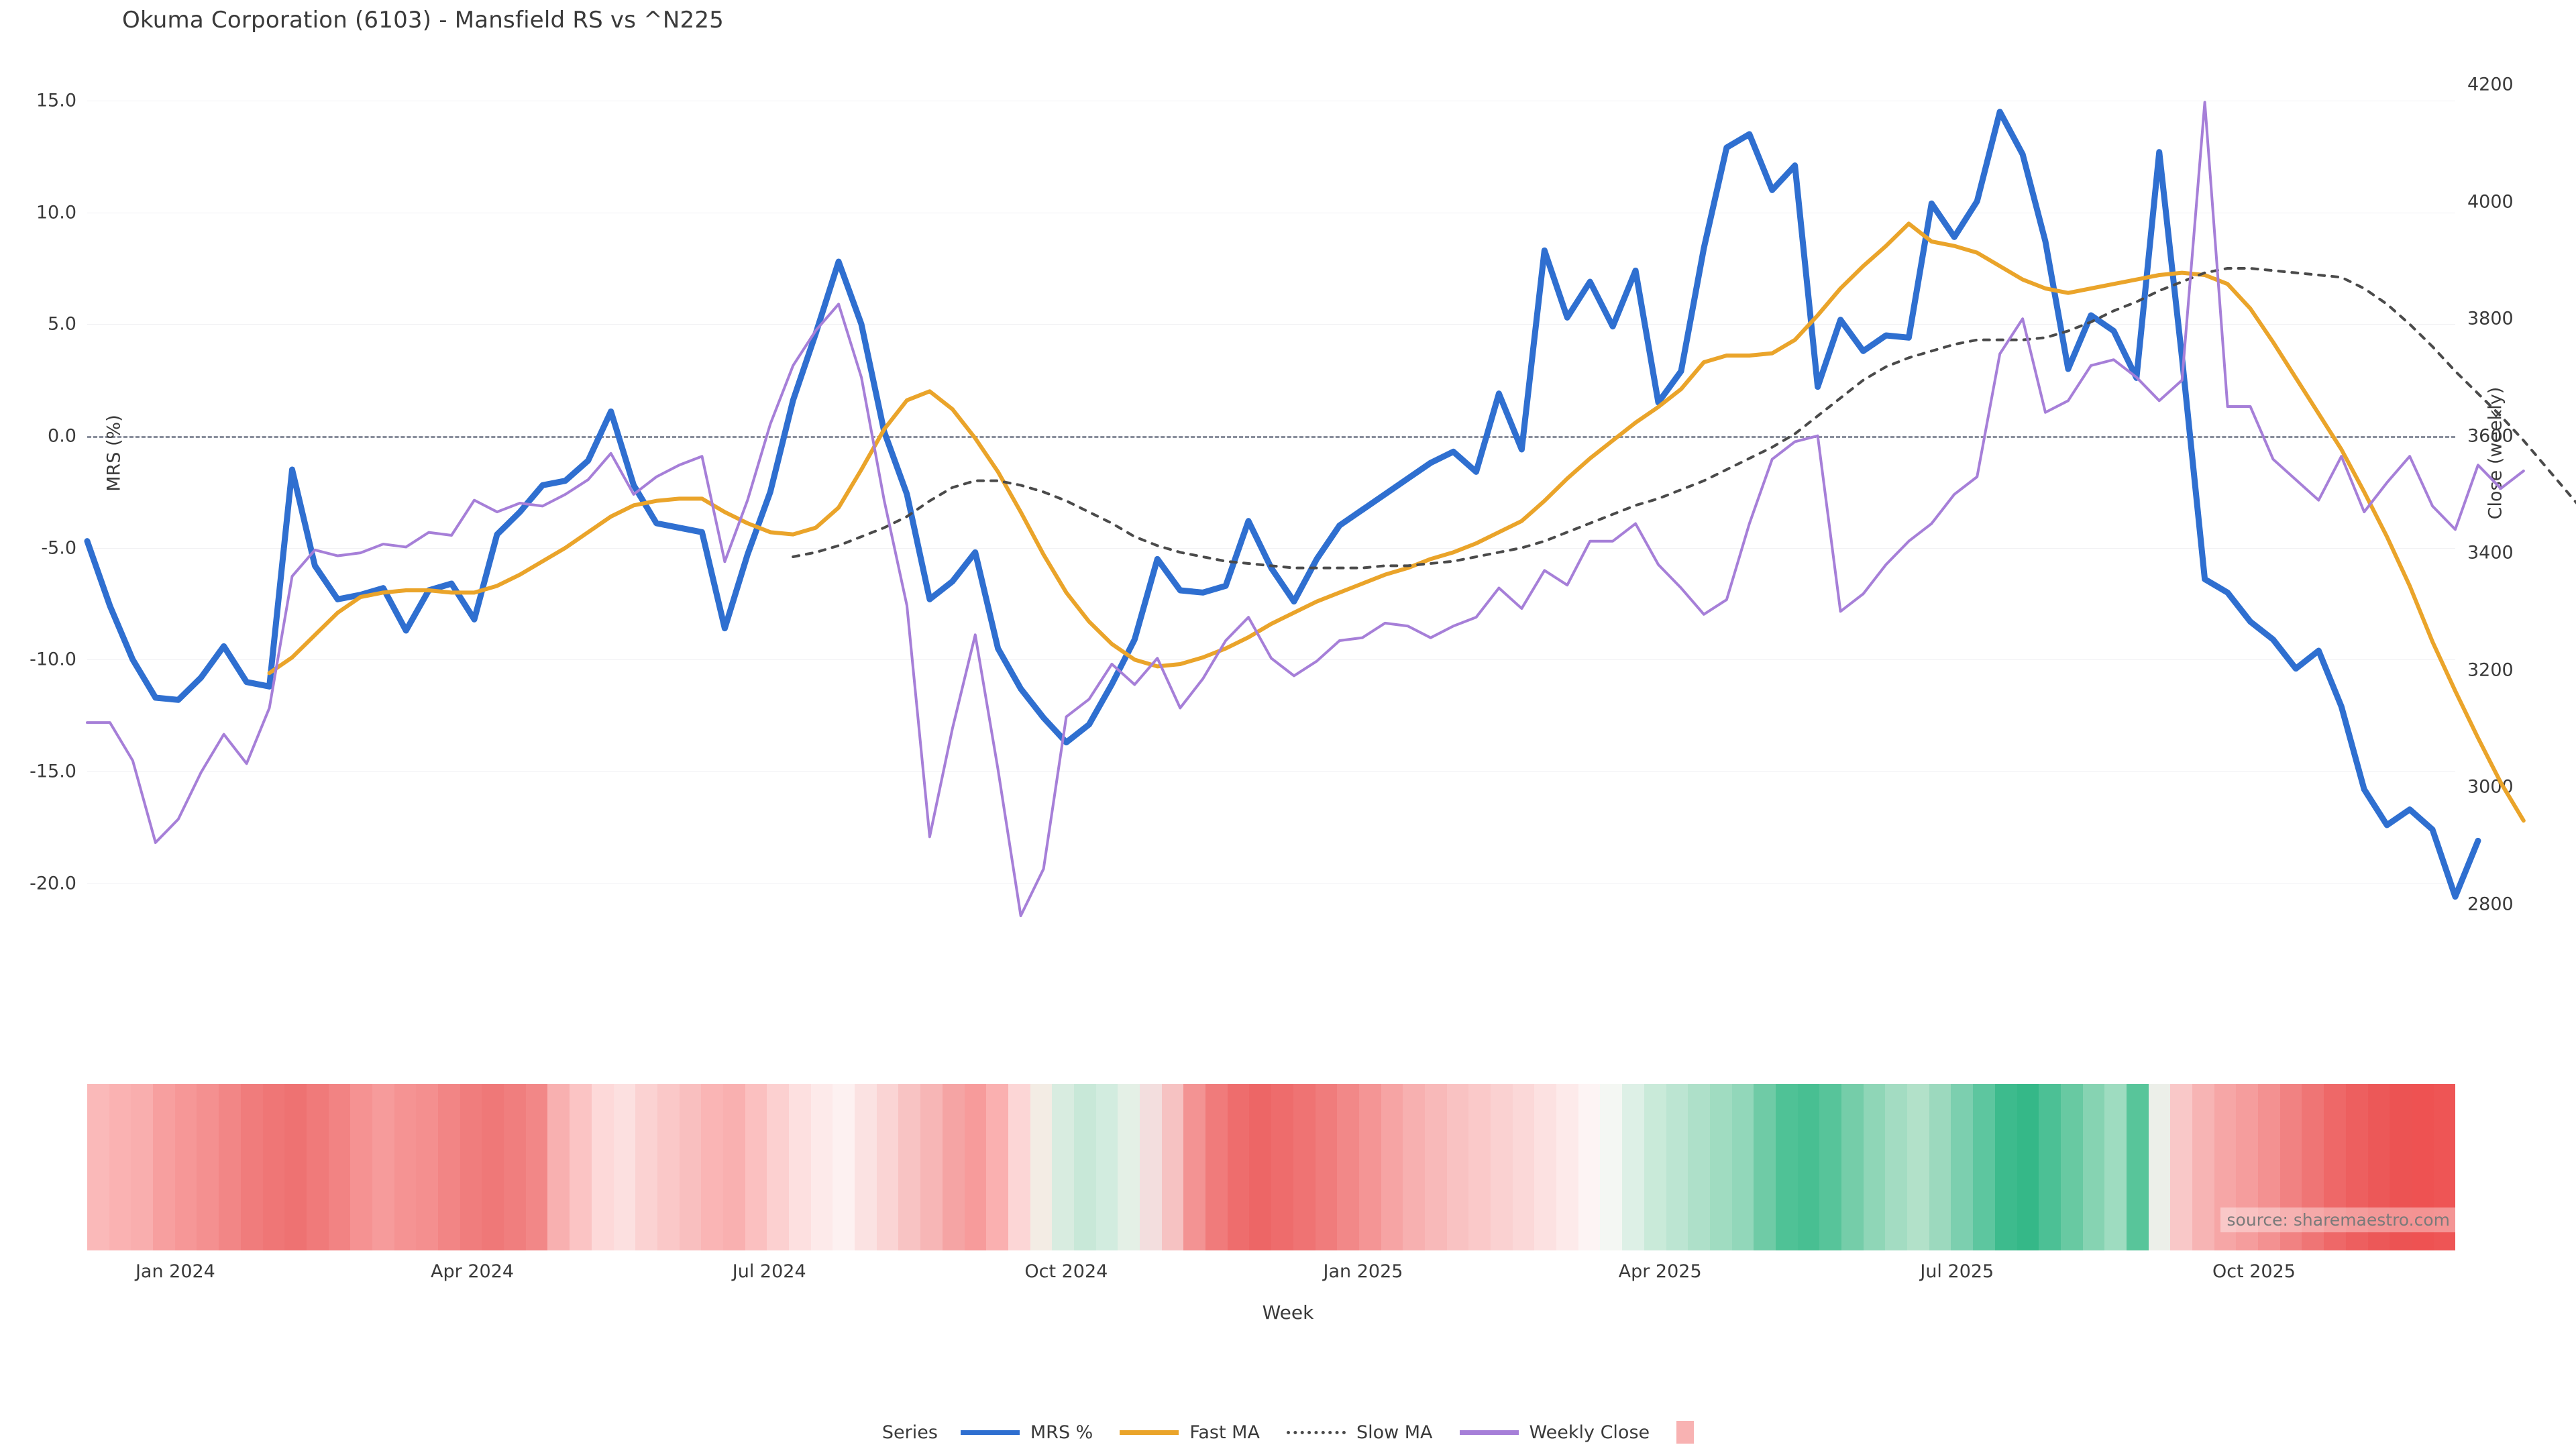 The height and width of the screenshot is (1449, 2576). What do you see at coordinates (1288, 1312) in the screenshot?
I see `x-axis-label: Week` at bounding box center [1288, 1312].